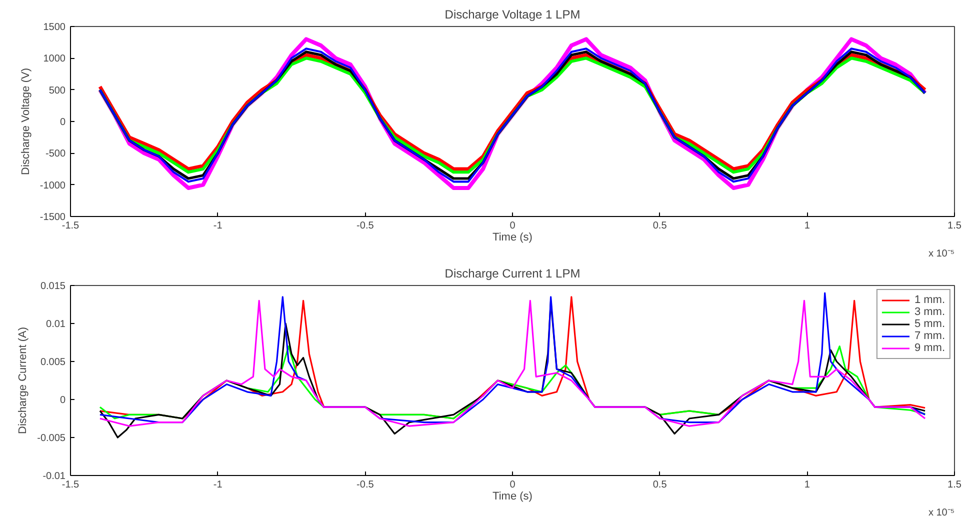 Image resolution: width=974 pixels, height=519 pixels. I want to click on y-axis-title: Discharge Current (A), so click(23, 380).